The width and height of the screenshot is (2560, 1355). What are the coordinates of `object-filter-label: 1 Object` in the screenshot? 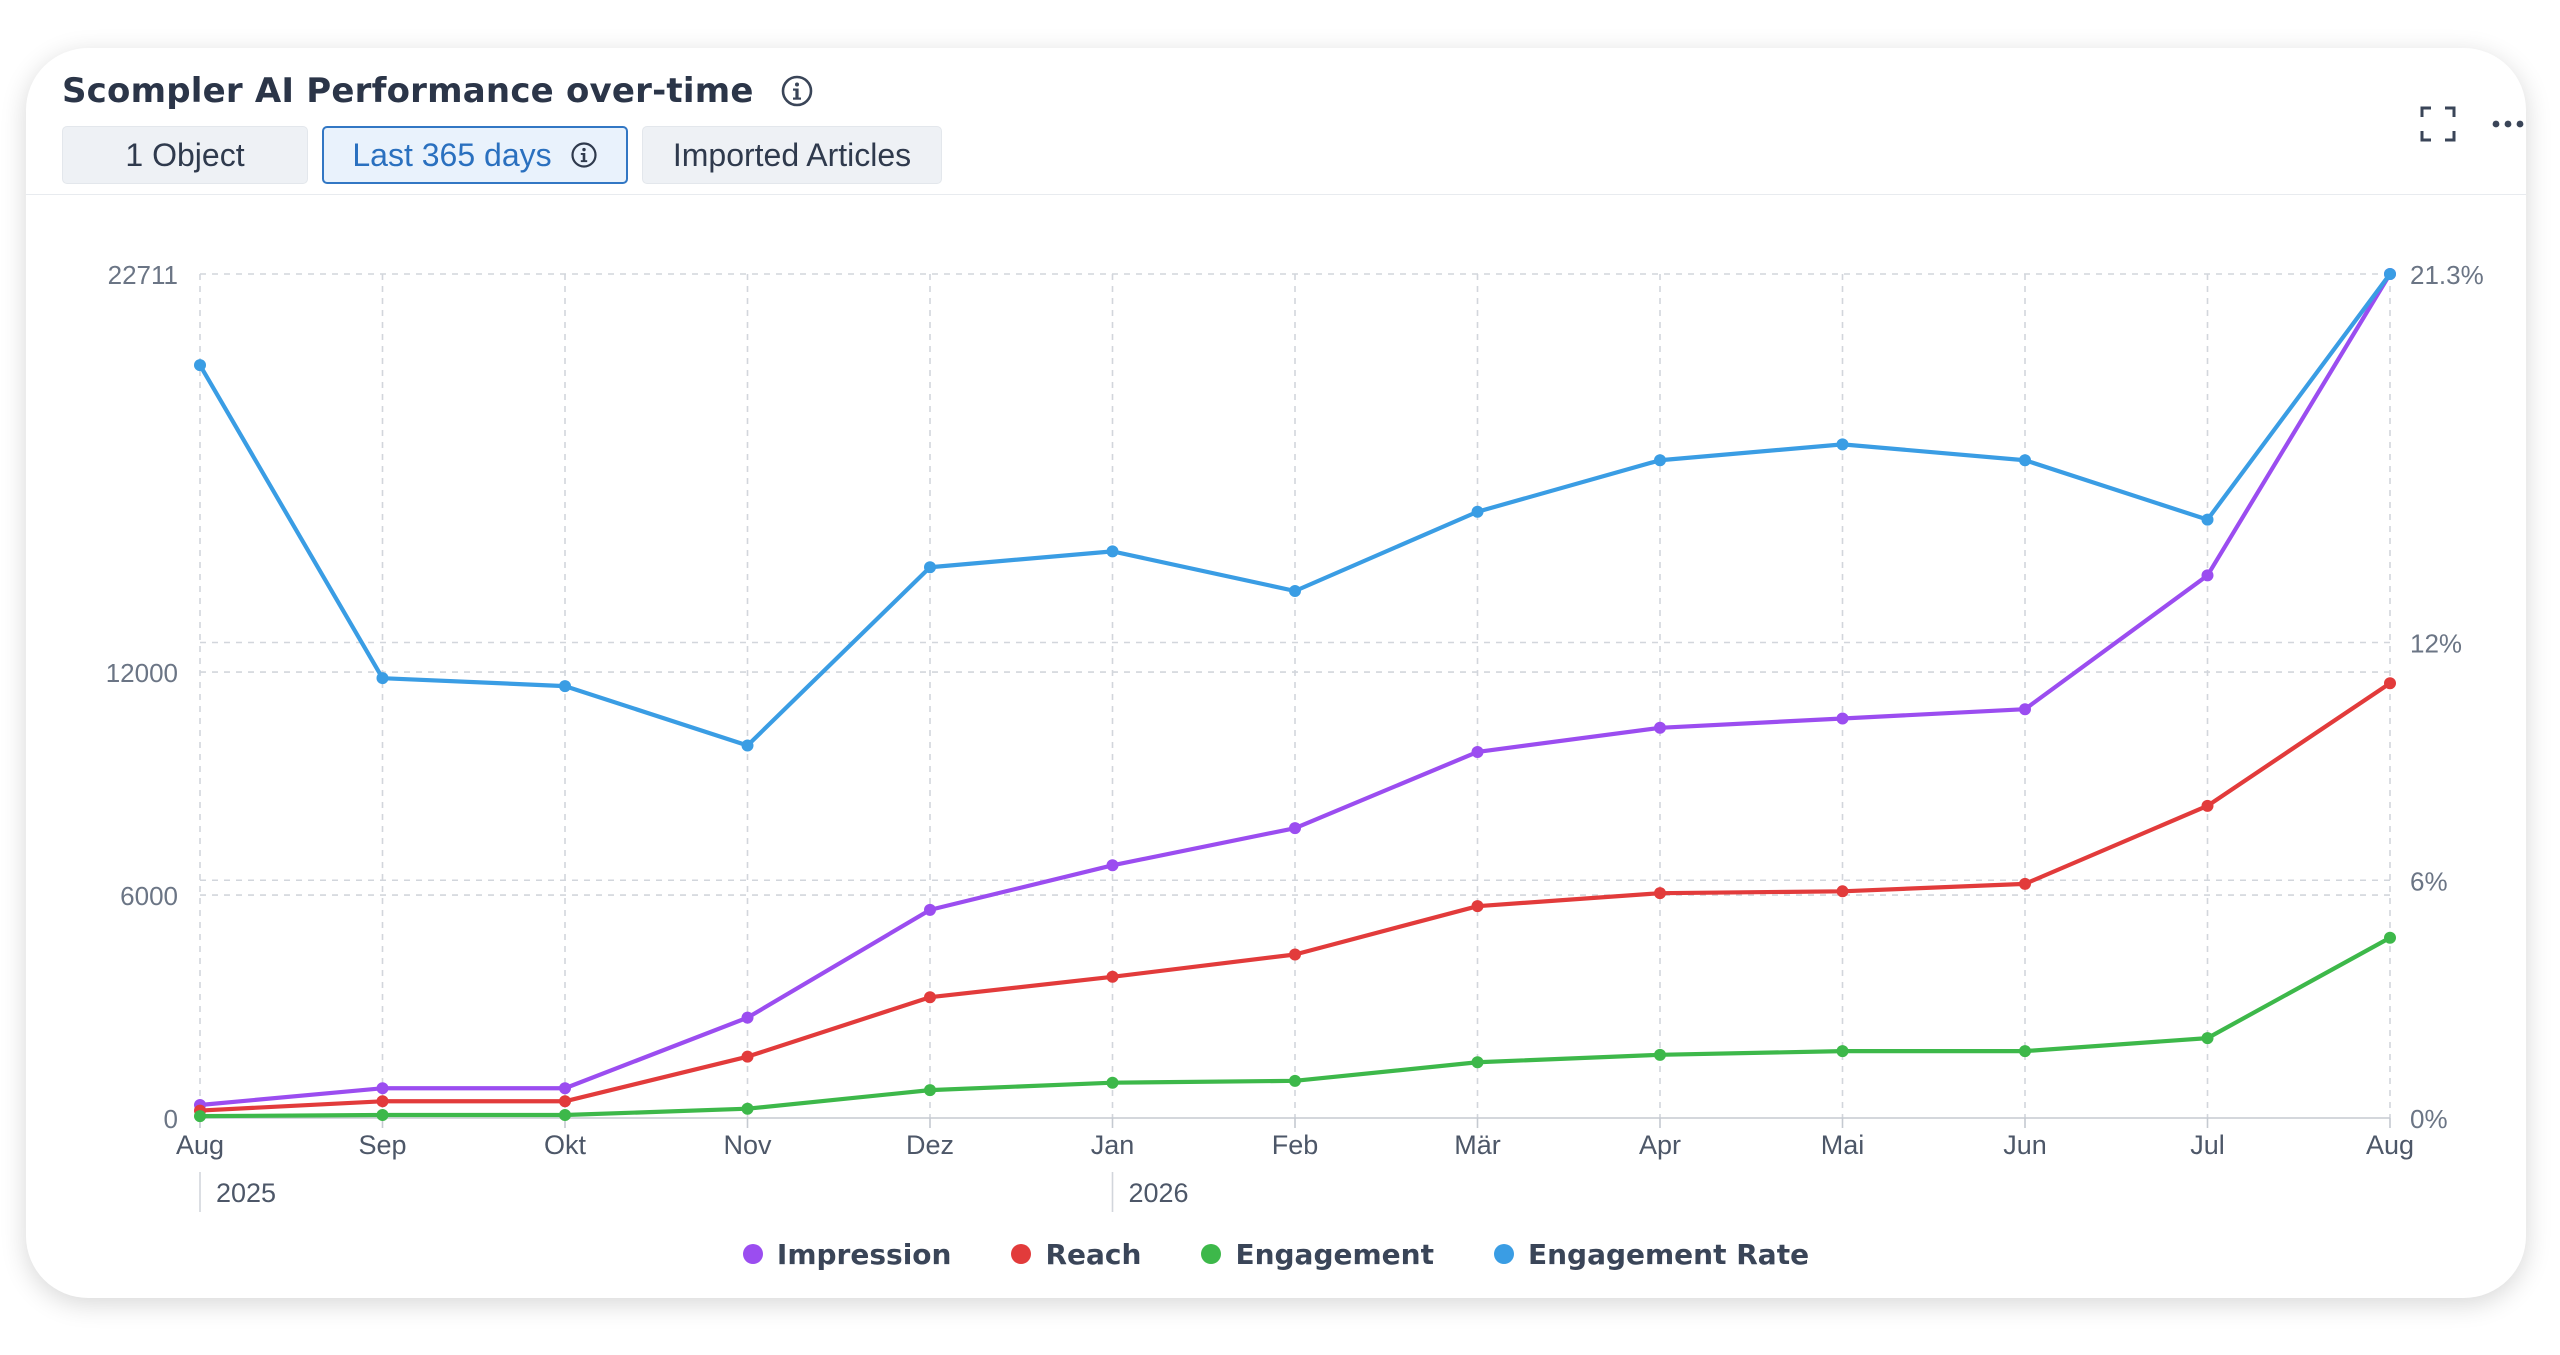 It's located at (185, 154).